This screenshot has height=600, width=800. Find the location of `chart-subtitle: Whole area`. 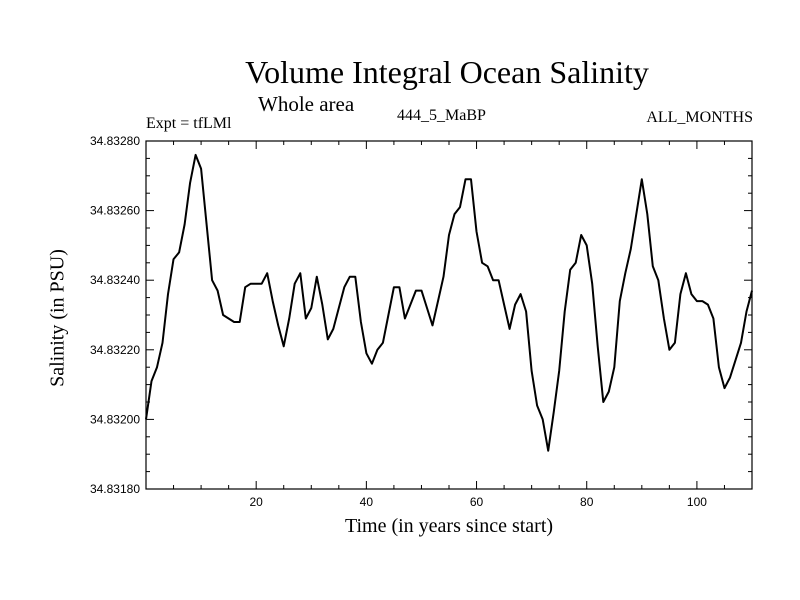

chart-subtitle: Whole area is located at coordinates (306, 104).